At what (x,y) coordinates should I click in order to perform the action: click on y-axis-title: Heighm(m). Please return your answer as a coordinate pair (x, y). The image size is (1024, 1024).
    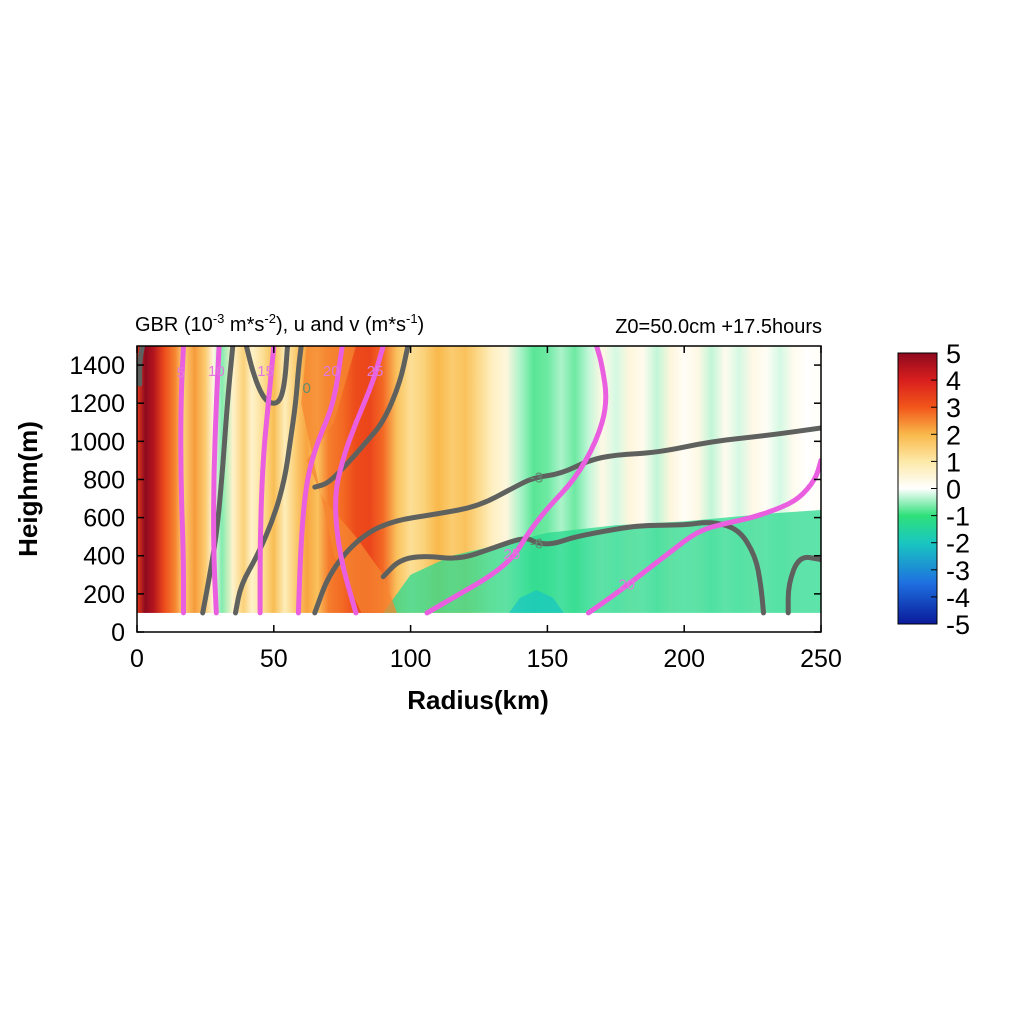
    Looking at the image, I should click on (28, 489).